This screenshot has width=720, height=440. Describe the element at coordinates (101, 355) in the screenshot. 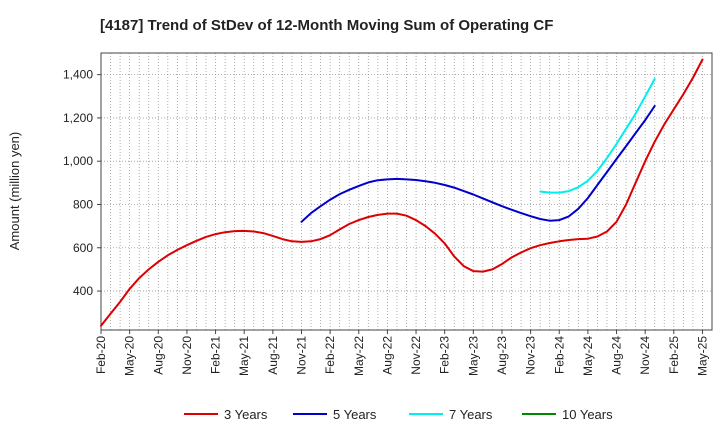

I see `x-tick-label: Feb-20` at that location.